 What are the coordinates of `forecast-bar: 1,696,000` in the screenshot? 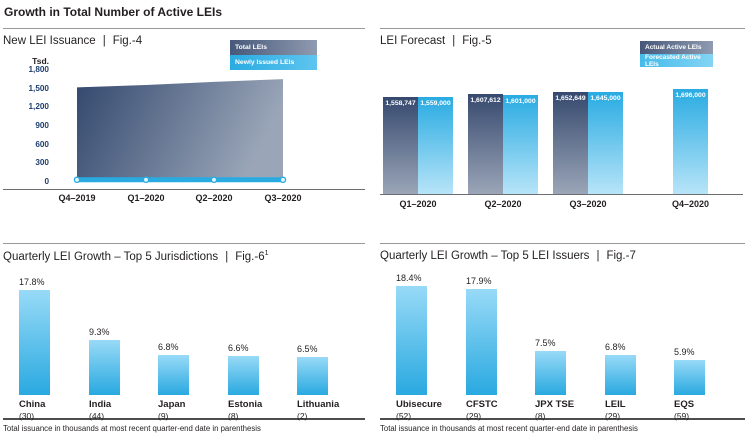 It's located at (690, 141).